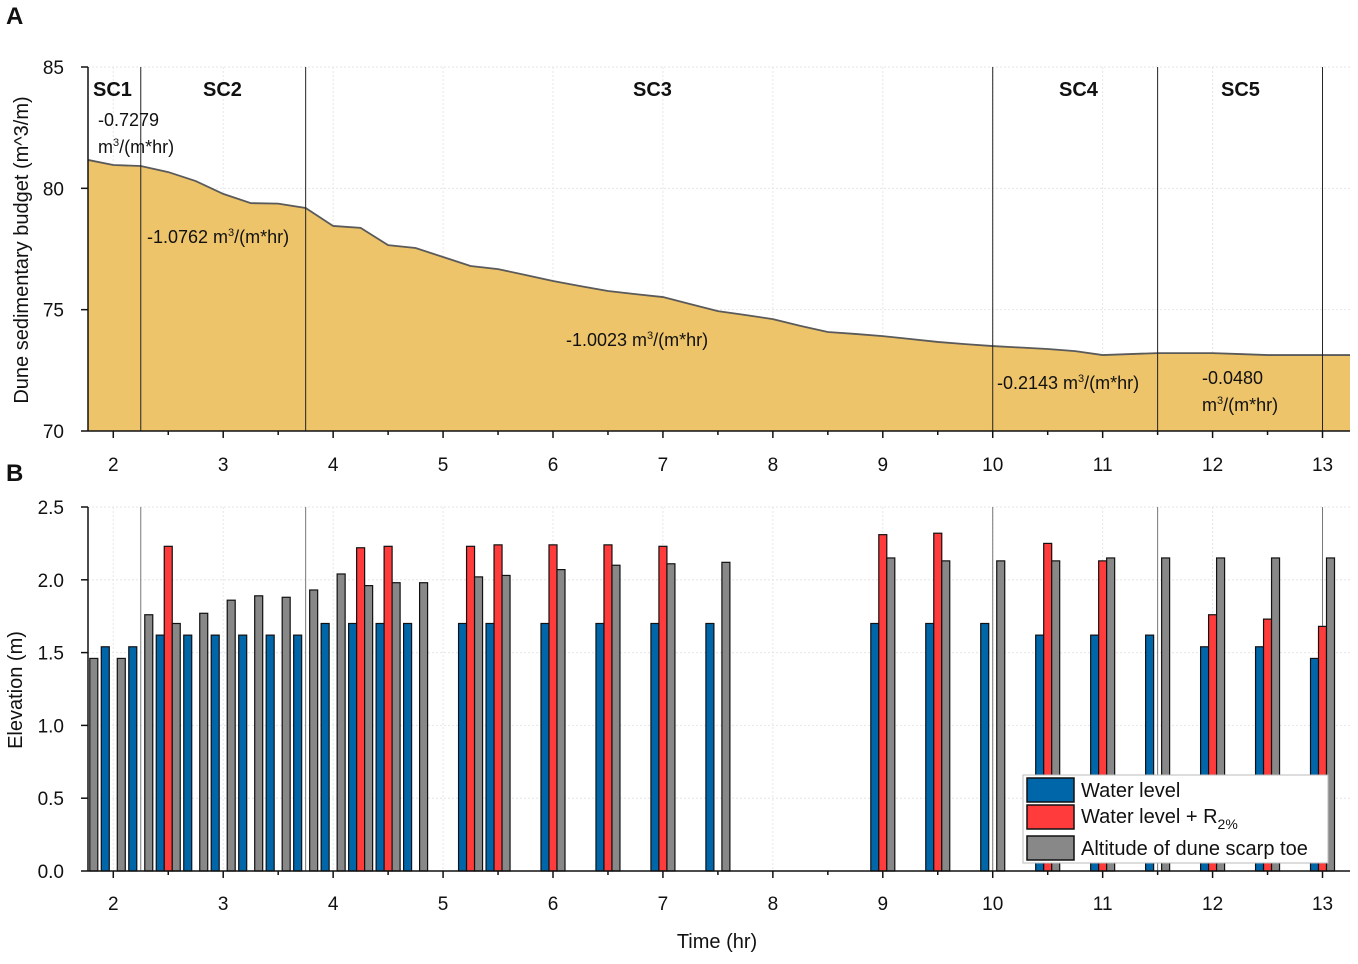 This screenshot has width=1358, height=964. What do you see at coordinates (652, 90) in the screenshot?
I see `stage-label-sc3: SC3` at bounding box center [652, 90].